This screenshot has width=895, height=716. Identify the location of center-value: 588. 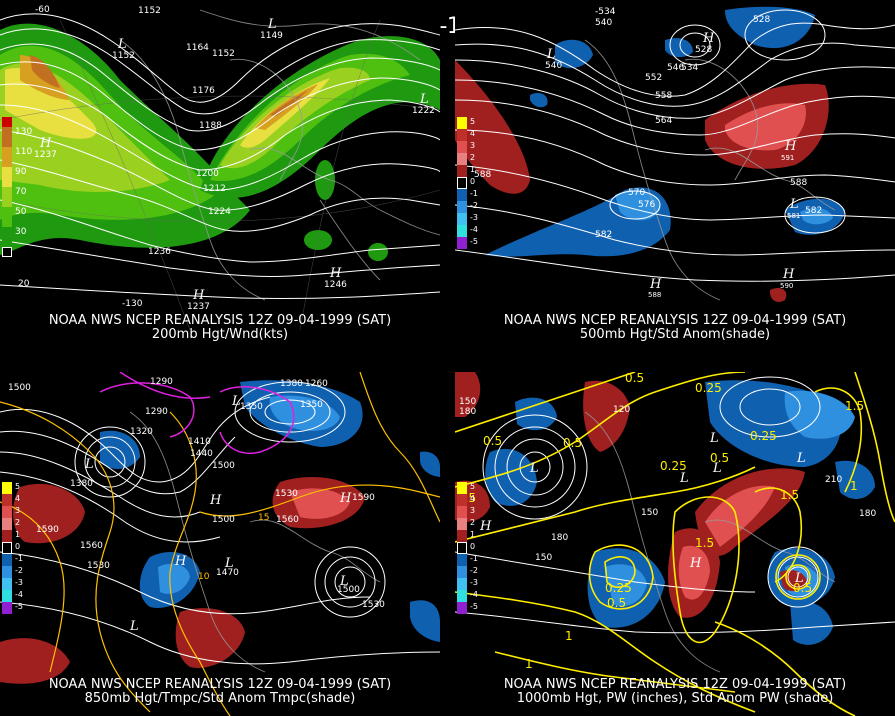
(654, 295).